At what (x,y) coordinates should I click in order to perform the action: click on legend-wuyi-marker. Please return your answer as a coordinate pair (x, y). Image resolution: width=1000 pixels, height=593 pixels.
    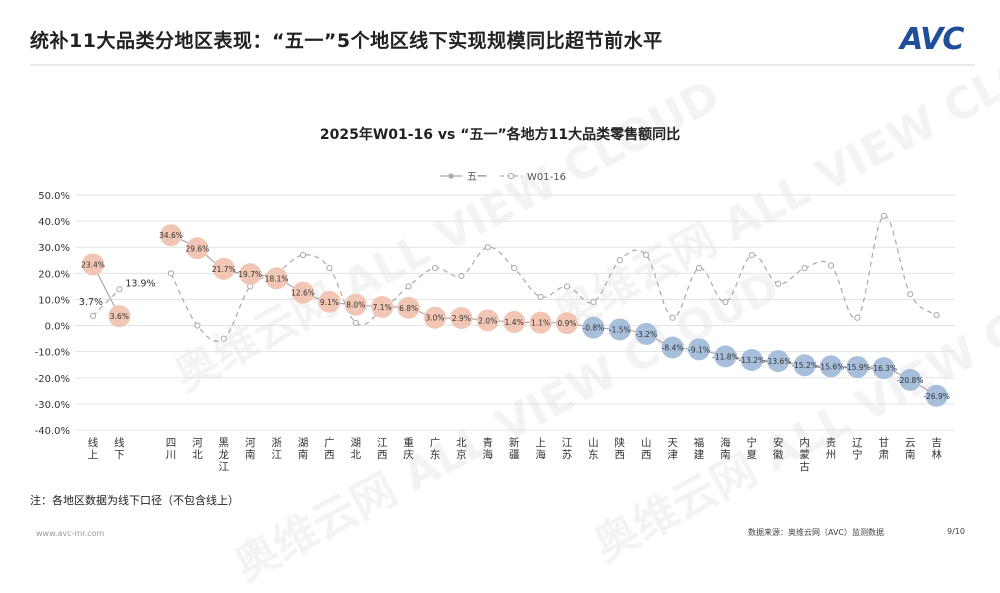
    Looking at the image, I should click on (451, 176).